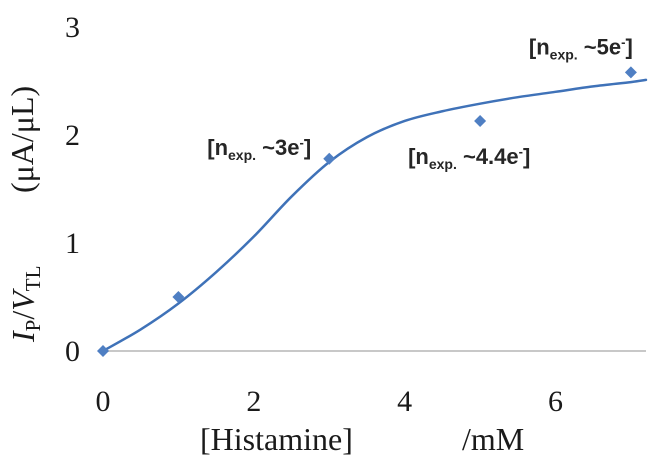  Describe the element at coordinates (330, 401) in the screenshot. I see `x-ticks: 0 2 4 6` at that location.